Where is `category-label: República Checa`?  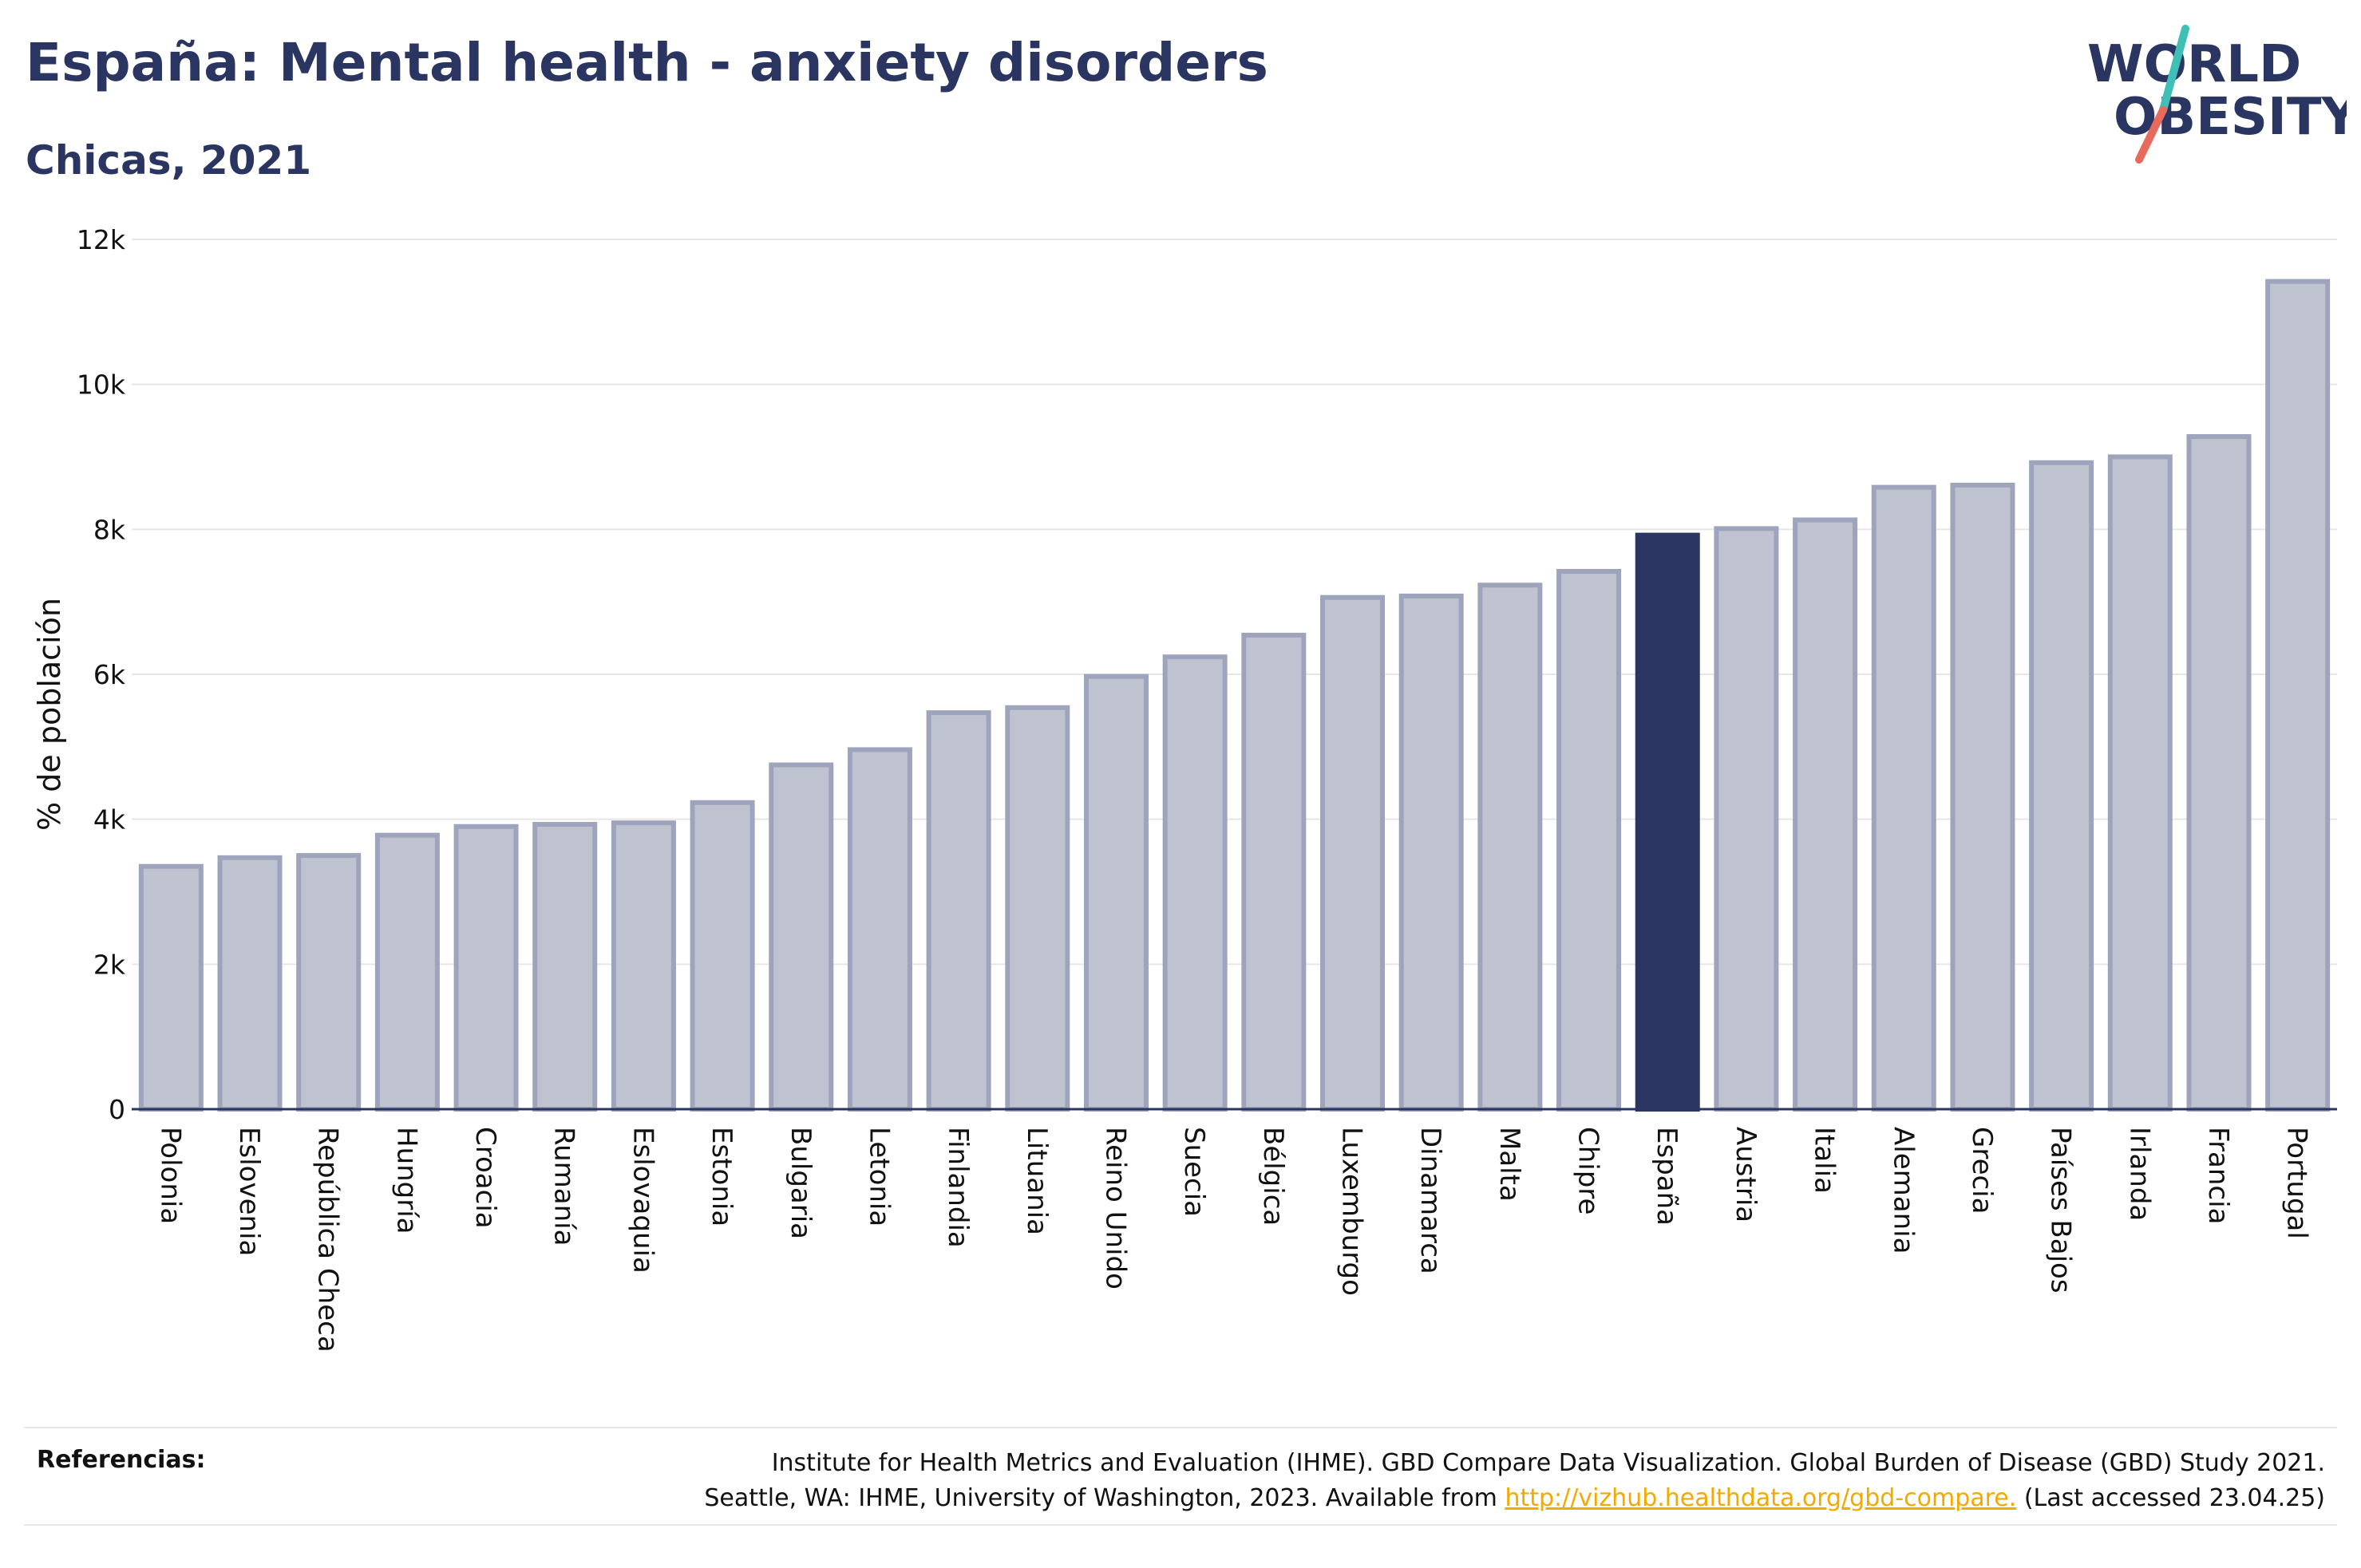
category-label: República Checa is located at coordinates (328, 1240).